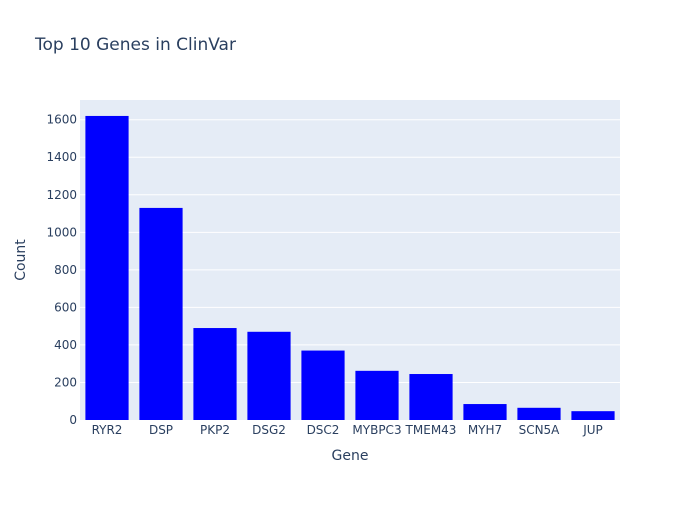 The image size is (700, 505). What do you see at coordinates (215, 374) in the screenshot?
I see `bar-pkp2` at bounding box center [215, 374].